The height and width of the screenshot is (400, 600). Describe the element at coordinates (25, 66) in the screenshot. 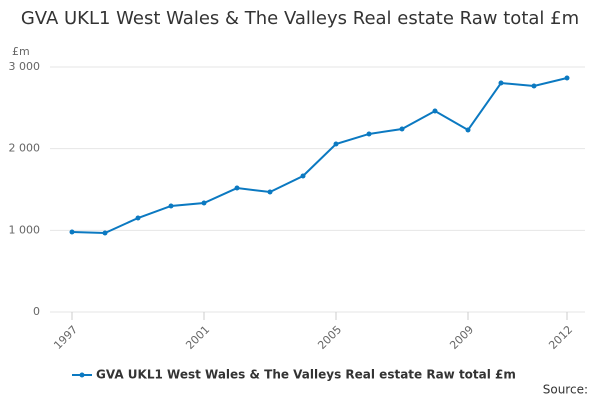

I see `y-tick-label: 3 000` at that location.